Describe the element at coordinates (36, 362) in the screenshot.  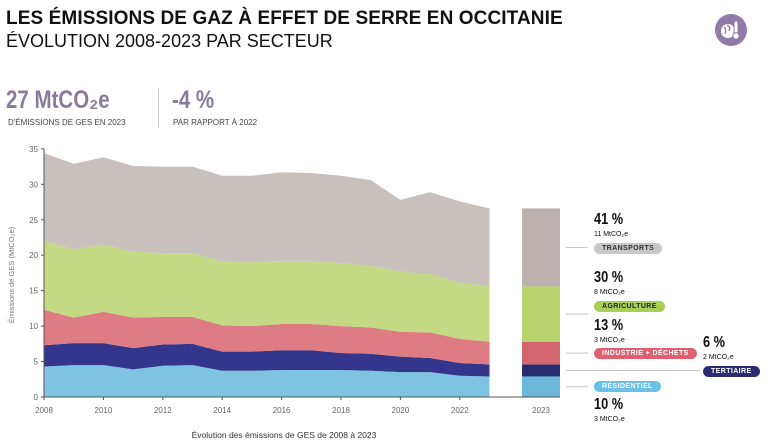
I see `y-tick-label: 5` at that location.